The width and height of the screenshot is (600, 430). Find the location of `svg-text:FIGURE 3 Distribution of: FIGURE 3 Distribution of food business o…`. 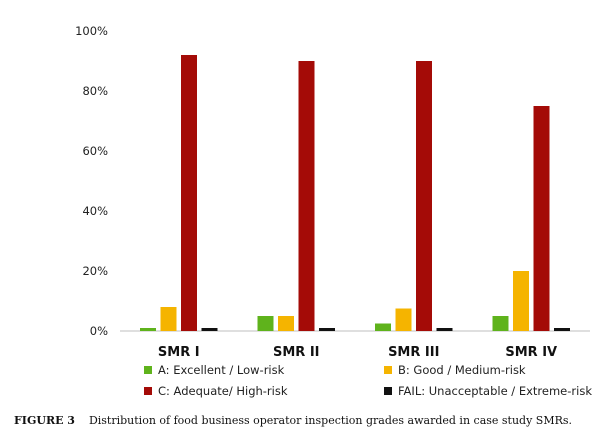

svg-text:FIGURE 3 Distribution of: FIGURE 3 Distribution of food business o… is located at coordinates (293, 419).